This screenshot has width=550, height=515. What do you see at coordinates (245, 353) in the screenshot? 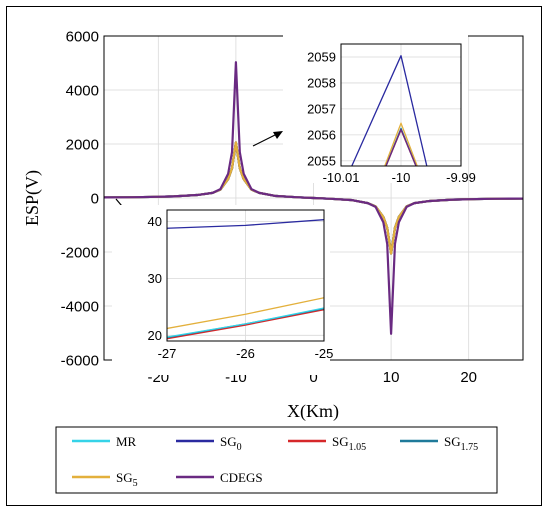
I see `x-tick-label: -26` at bounding box center [245, 353].